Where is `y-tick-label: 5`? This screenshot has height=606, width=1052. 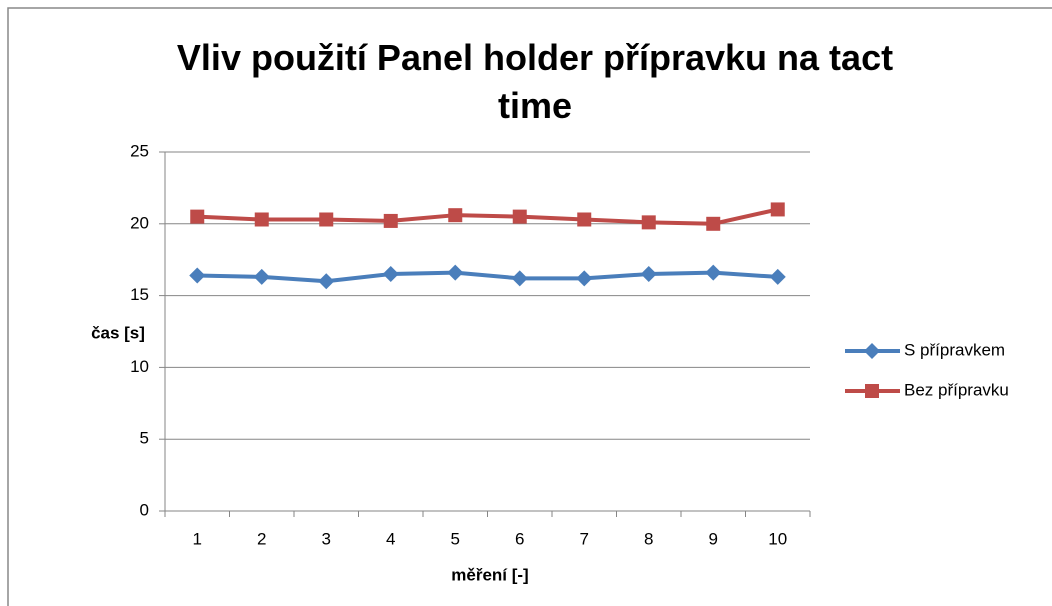
y-tick-label: 5 is located at coordinates (144, 438).